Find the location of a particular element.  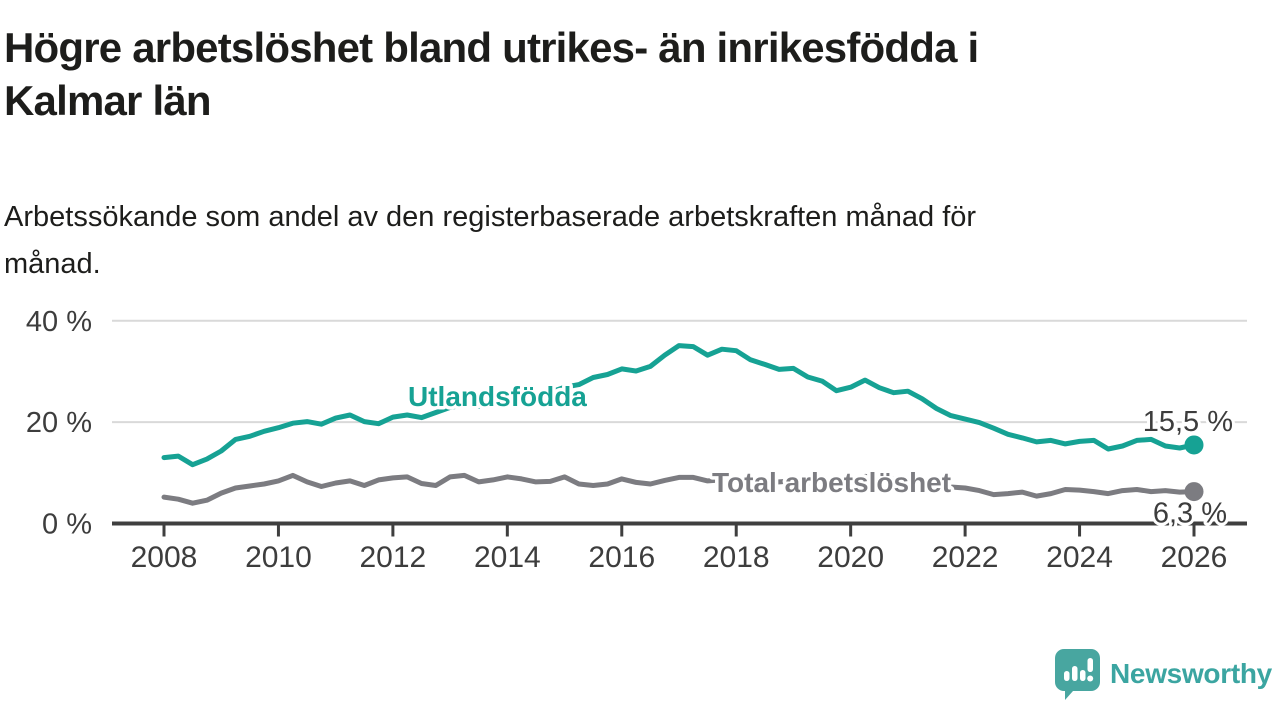

x-tick-label: 2026 is located at coordinates (1194, 557).